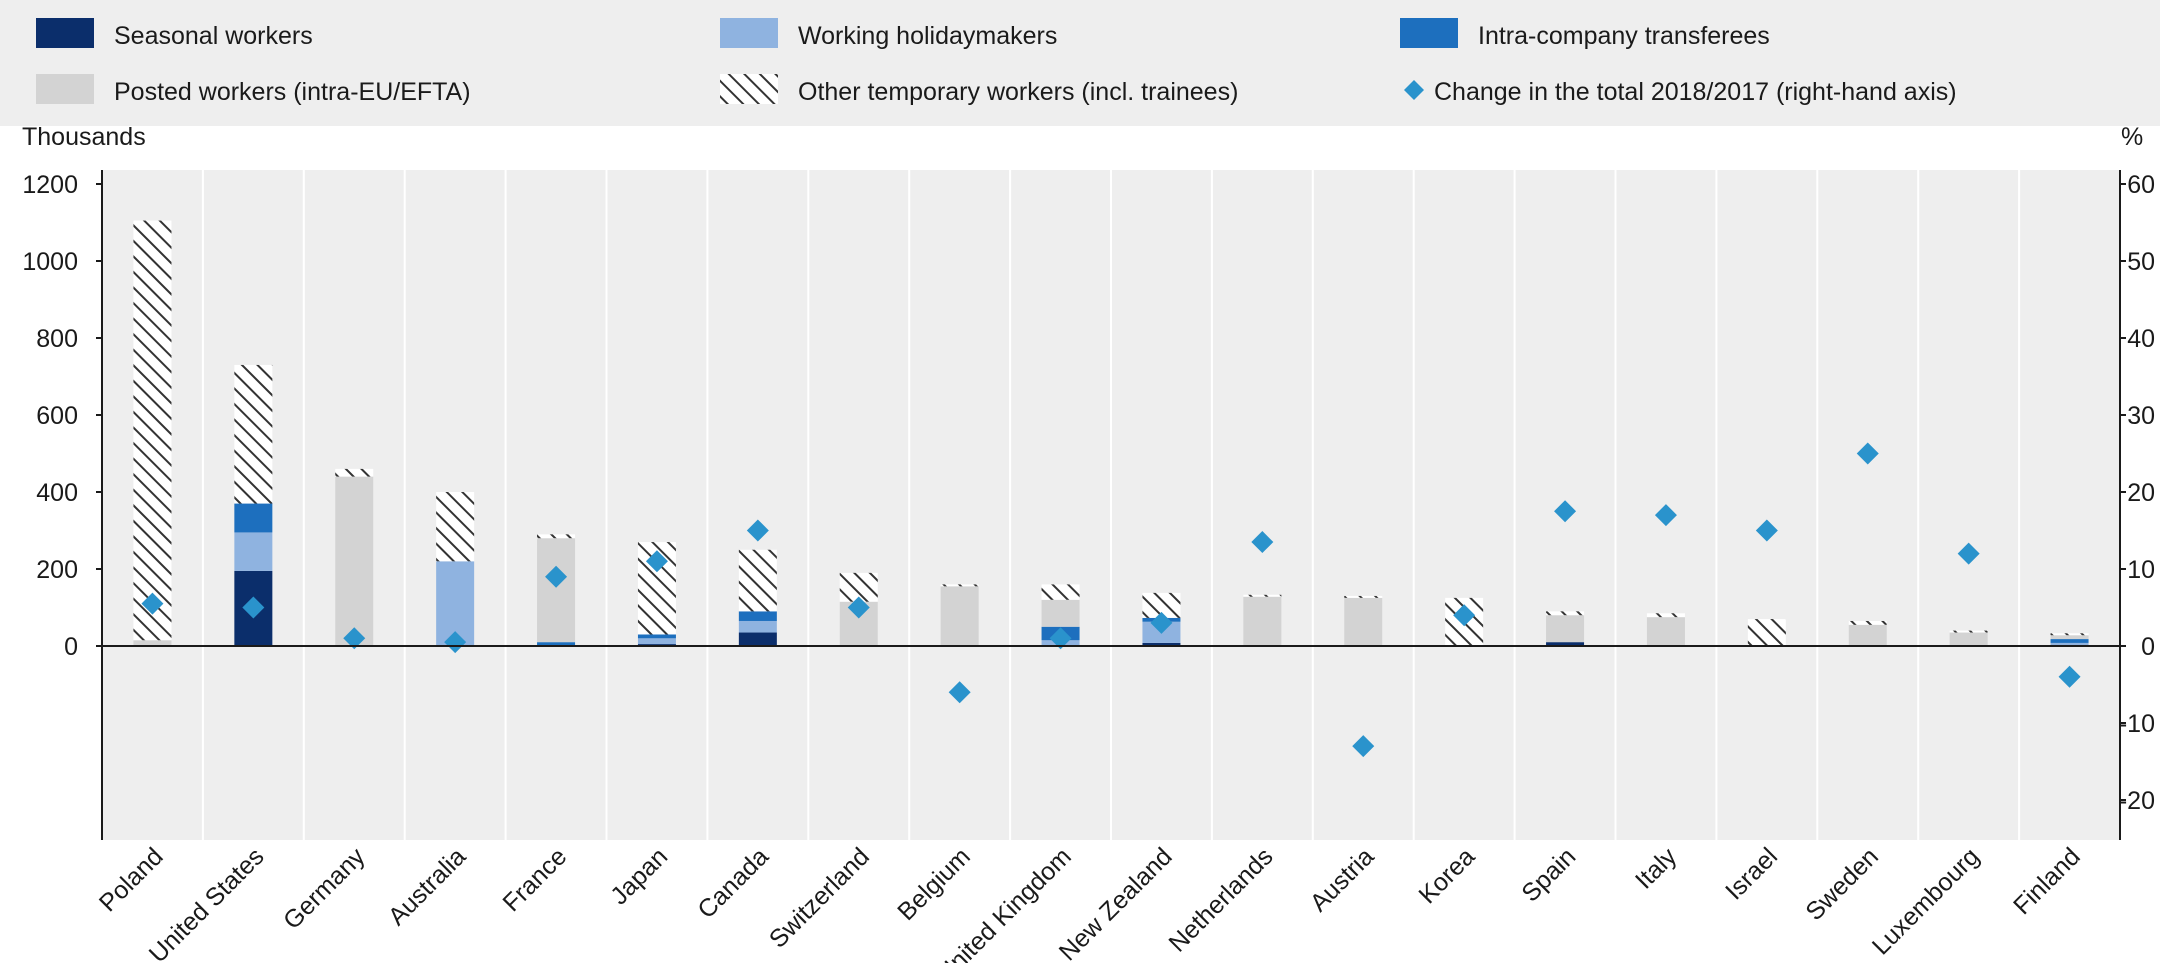  Describe the element at coordinates (1429, 33) in the screenshot. I see `legend-swatch-intra-company-transferees` at that location.